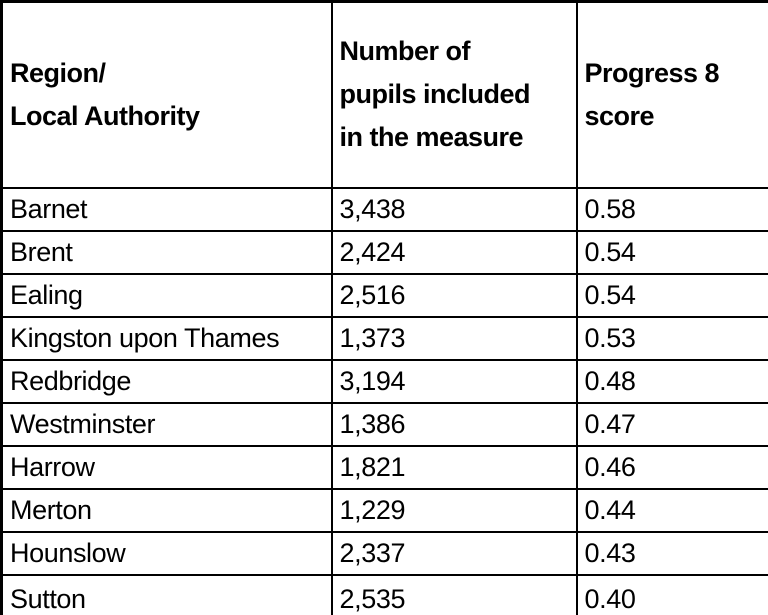  Describe the element at coordinates (671, 594) in the screenshot. I see `cell-progress8-score: 0.40` at that location.